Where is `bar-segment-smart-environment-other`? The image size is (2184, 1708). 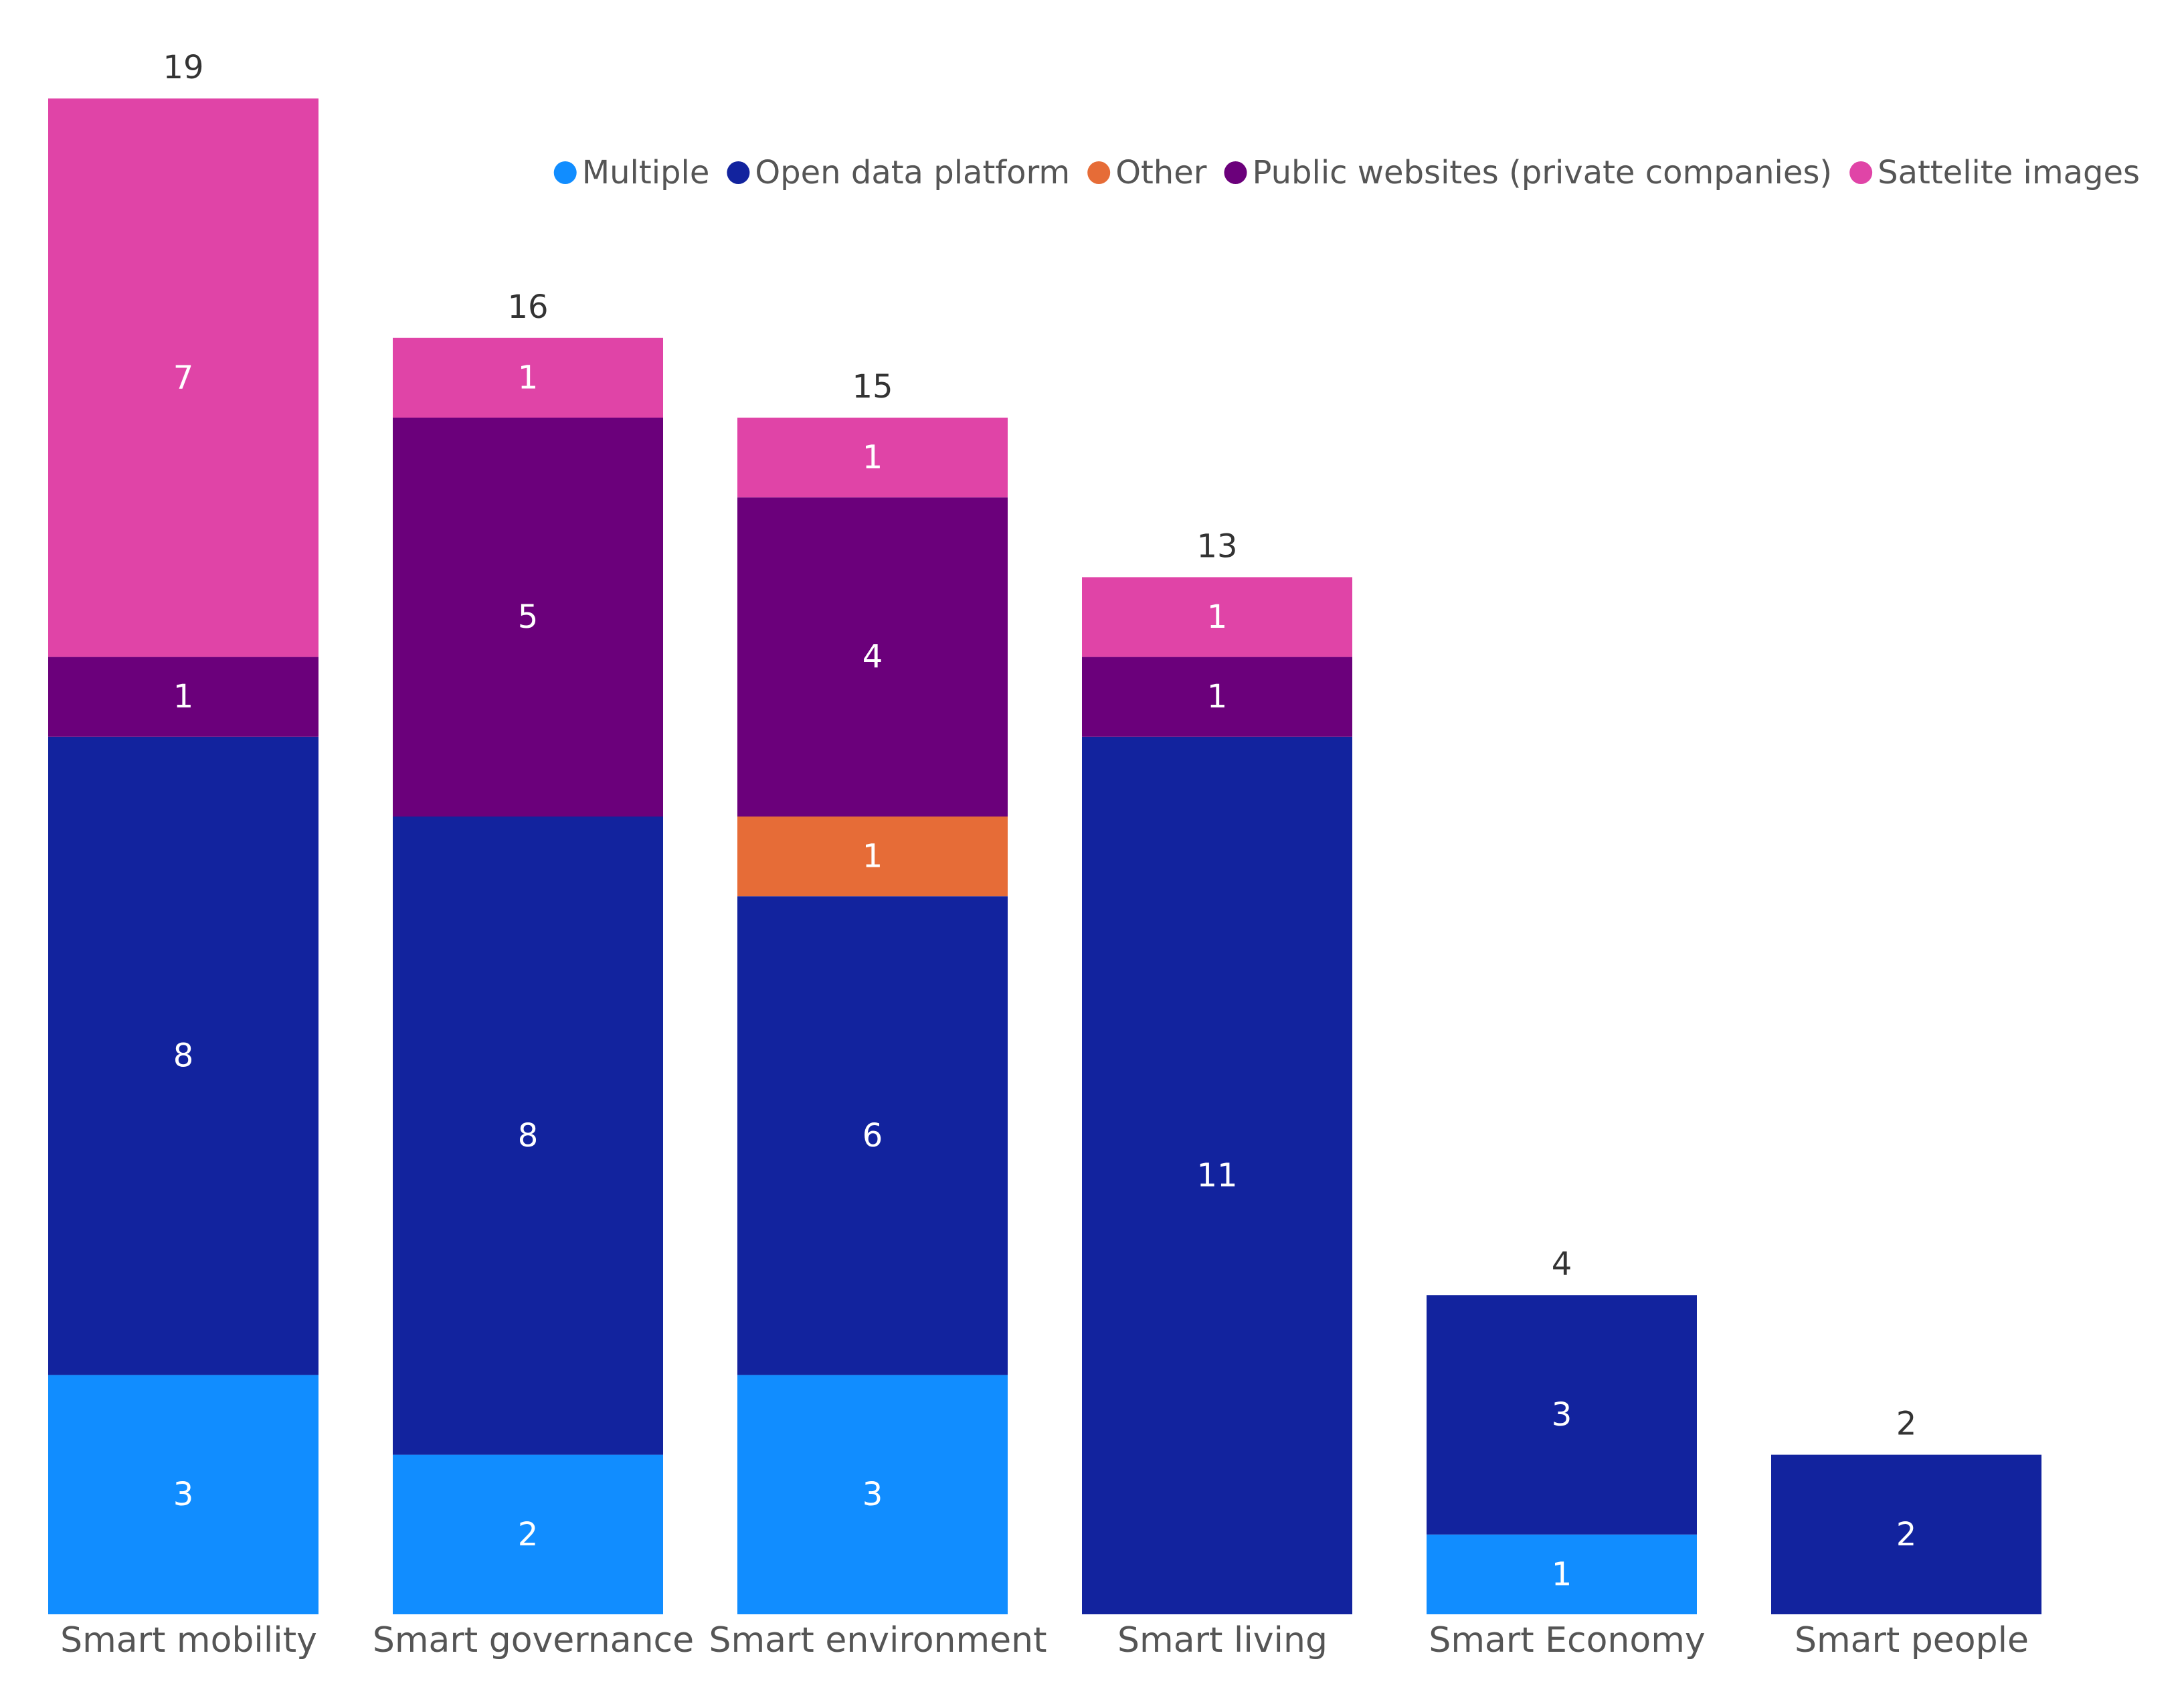
bar-segment-smart-environment-other is located at coordinates (872, 857).